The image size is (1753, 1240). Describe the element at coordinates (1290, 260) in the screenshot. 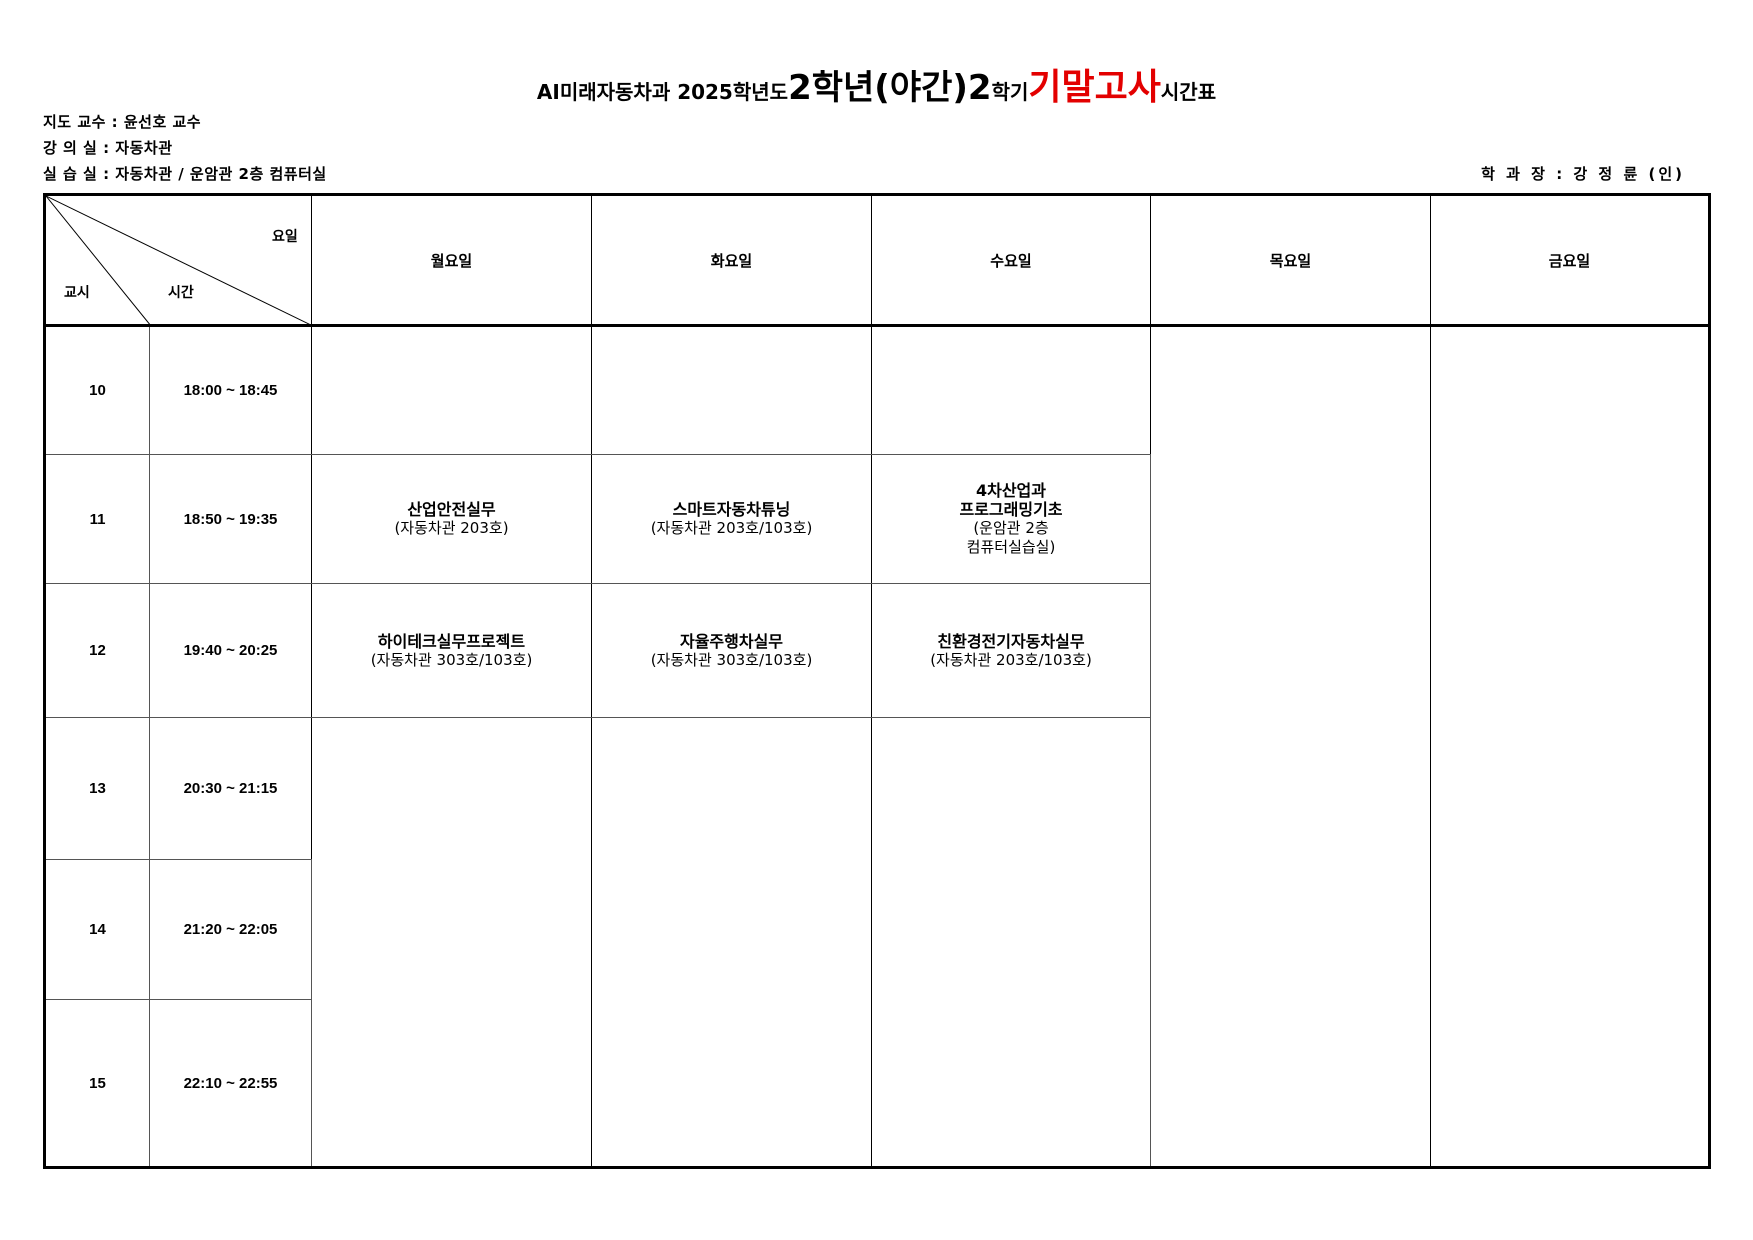

I see `day-header-thu: 목요일` at that location.